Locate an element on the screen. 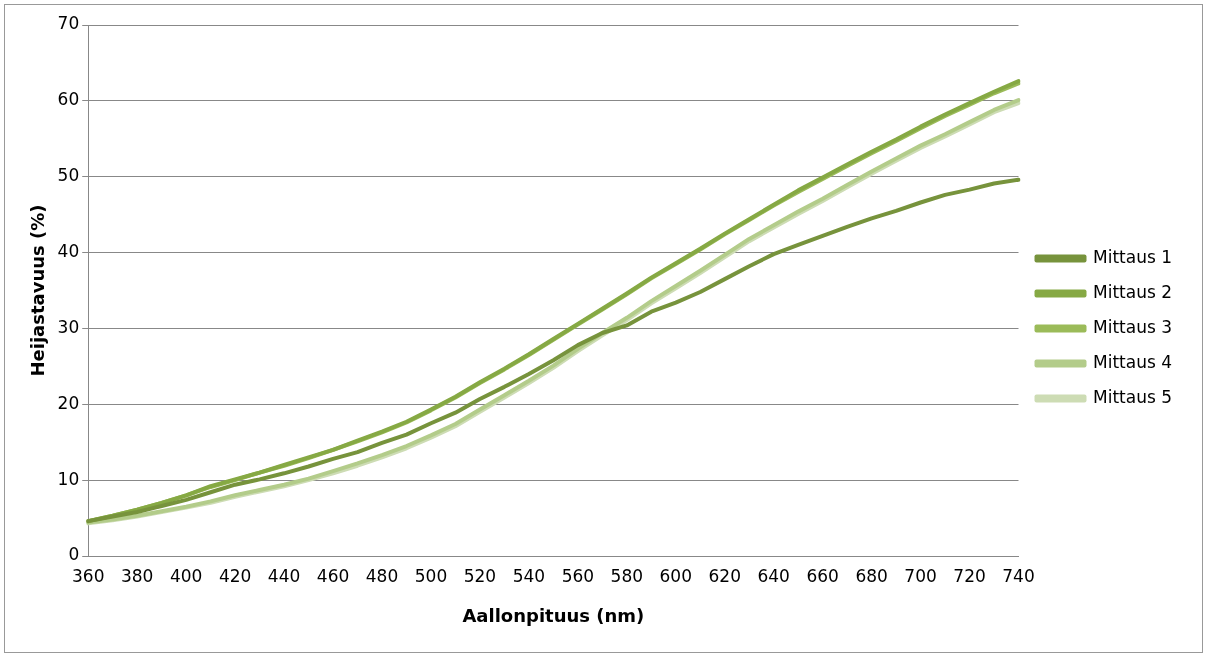  x-tick-label: 580 is located at coordinates (627, 575).